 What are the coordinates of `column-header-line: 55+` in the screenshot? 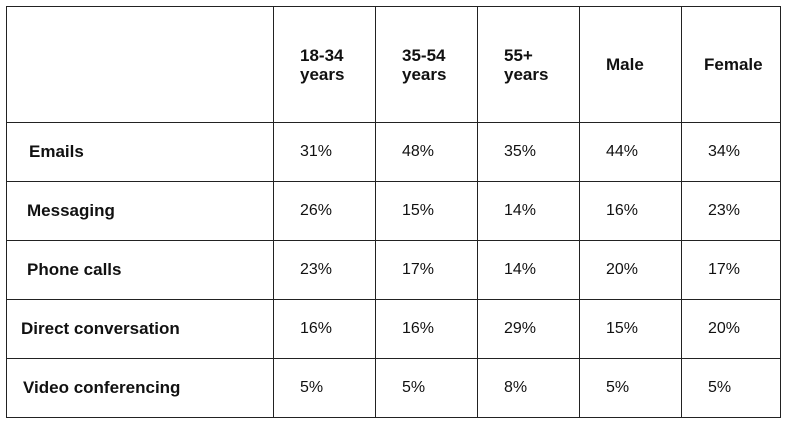 It's located at (518, 55).